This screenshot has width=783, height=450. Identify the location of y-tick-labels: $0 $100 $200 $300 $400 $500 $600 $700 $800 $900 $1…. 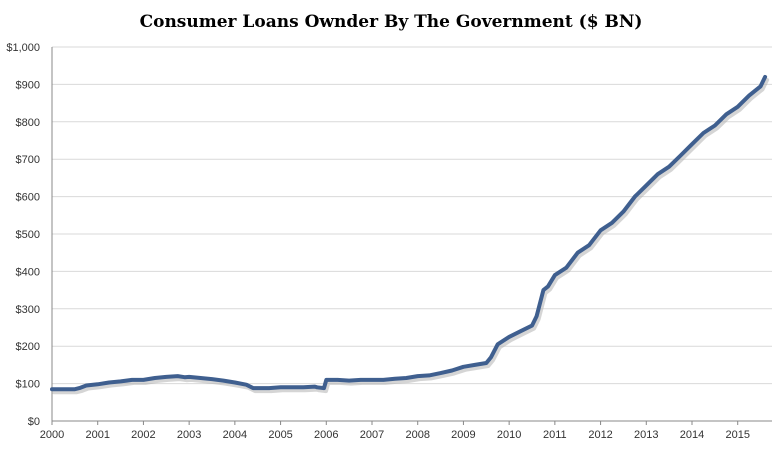
(23, 235).